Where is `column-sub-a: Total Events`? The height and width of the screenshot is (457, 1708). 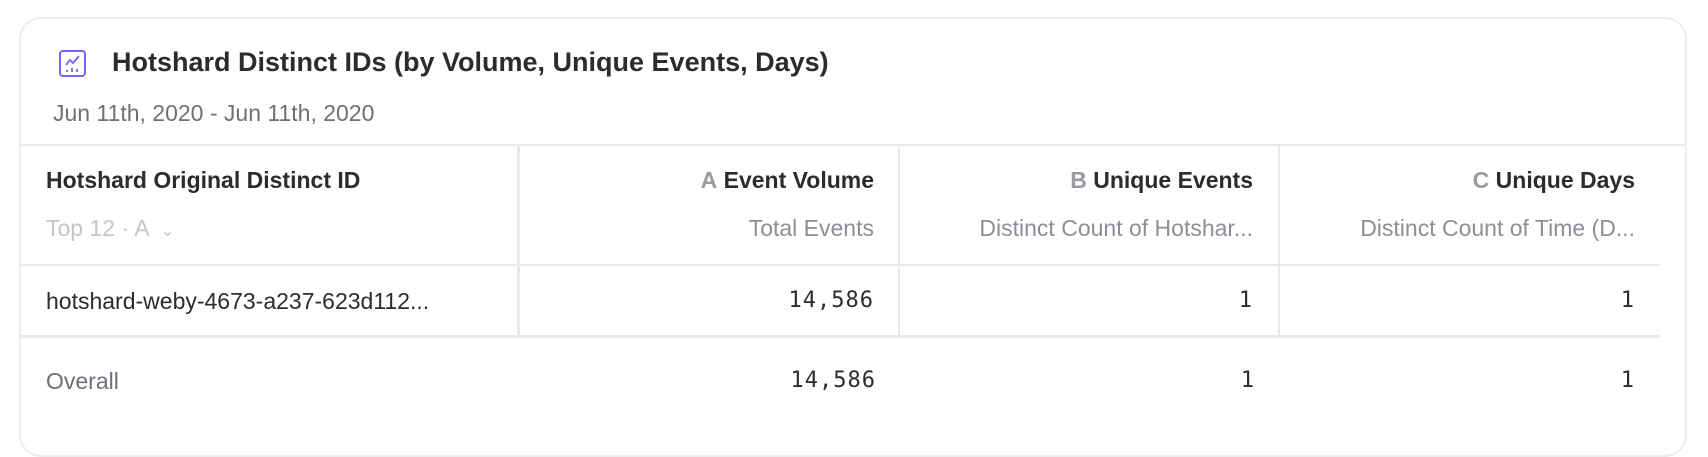
column-sub-a: Total Events is located at coordinates (811, 228).